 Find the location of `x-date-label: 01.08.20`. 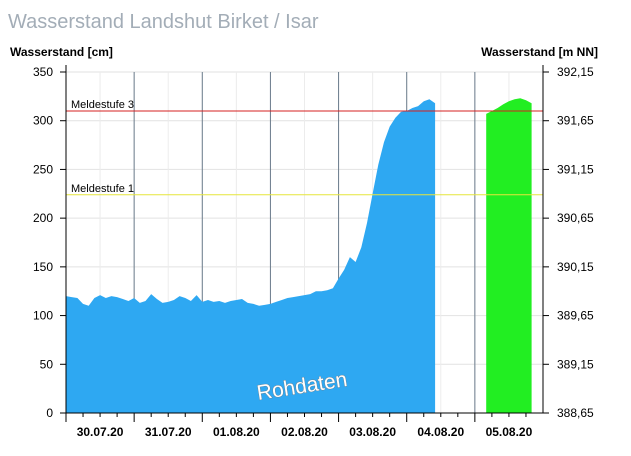

x-date-label: 01.08.20 is located at coordinates (236, 432).